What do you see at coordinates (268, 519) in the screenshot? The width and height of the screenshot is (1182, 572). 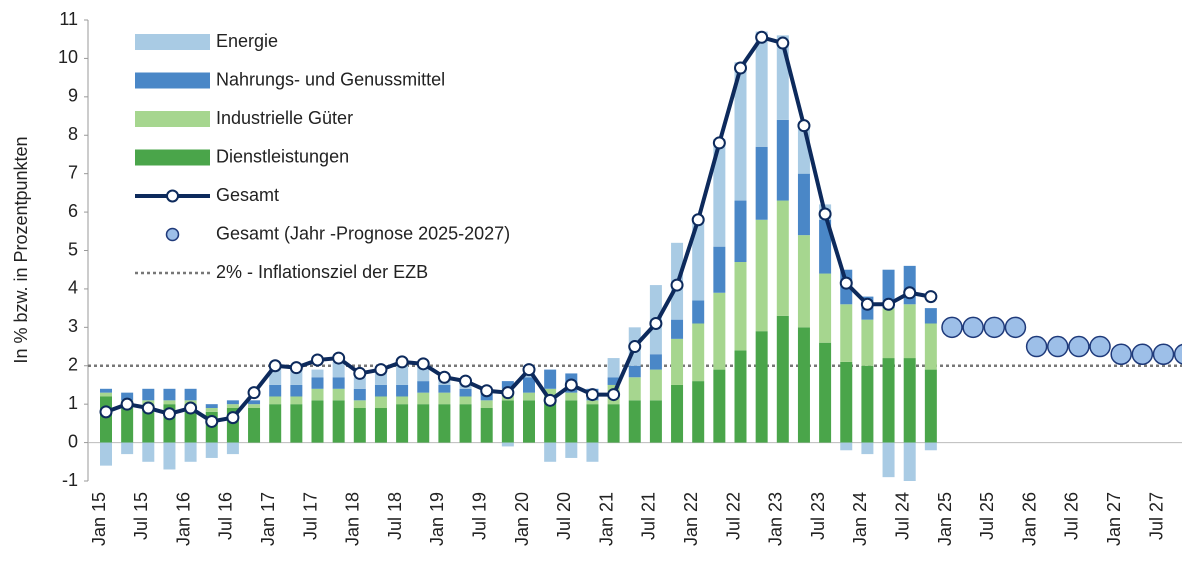 I see `x-tick-label: Jan 17` at bounding box center [268, 519].